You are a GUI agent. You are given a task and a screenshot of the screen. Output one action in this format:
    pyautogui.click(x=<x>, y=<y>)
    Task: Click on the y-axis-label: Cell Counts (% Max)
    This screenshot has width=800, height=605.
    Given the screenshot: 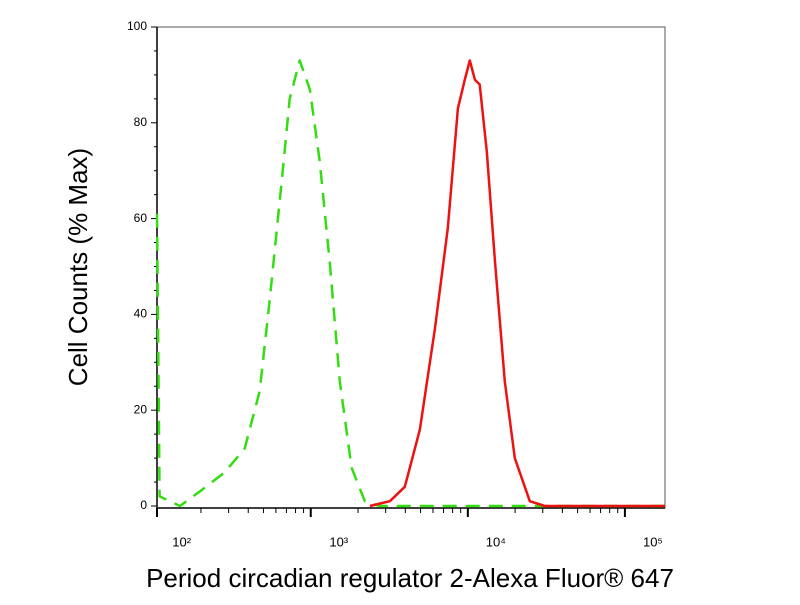 What is the action you would take?
    pyautogui.click(x=78, y=267)
    